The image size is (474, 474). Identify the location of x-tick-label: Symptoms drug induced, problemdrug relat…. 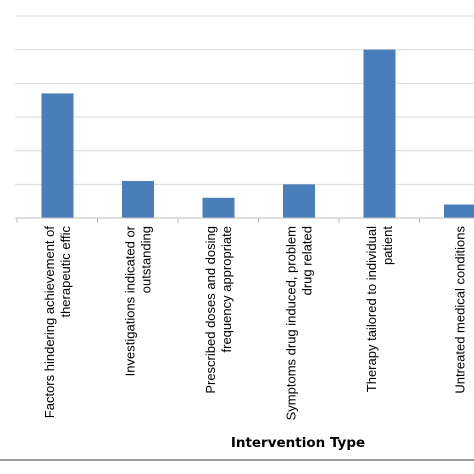
(299, 323).